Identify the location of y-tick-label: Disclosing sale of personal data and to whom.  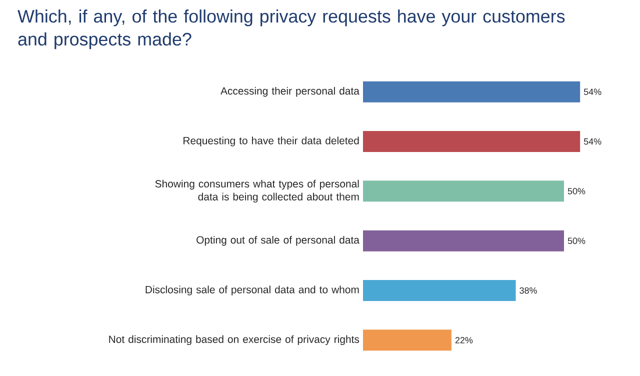
(252, 291).